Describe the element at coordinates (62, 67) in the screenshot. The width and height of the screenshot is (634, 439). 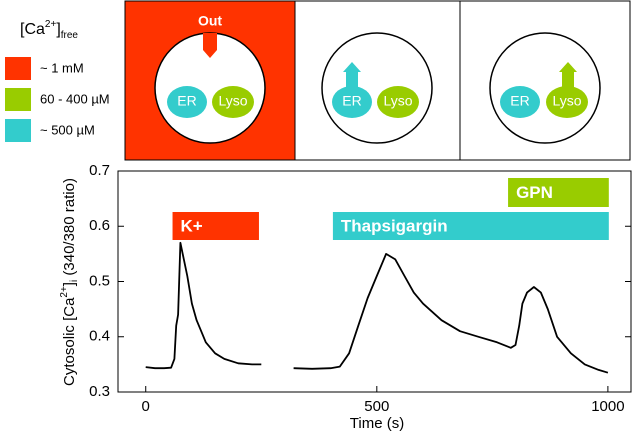
I see `legend-label: ~ 1 mM` at that location.